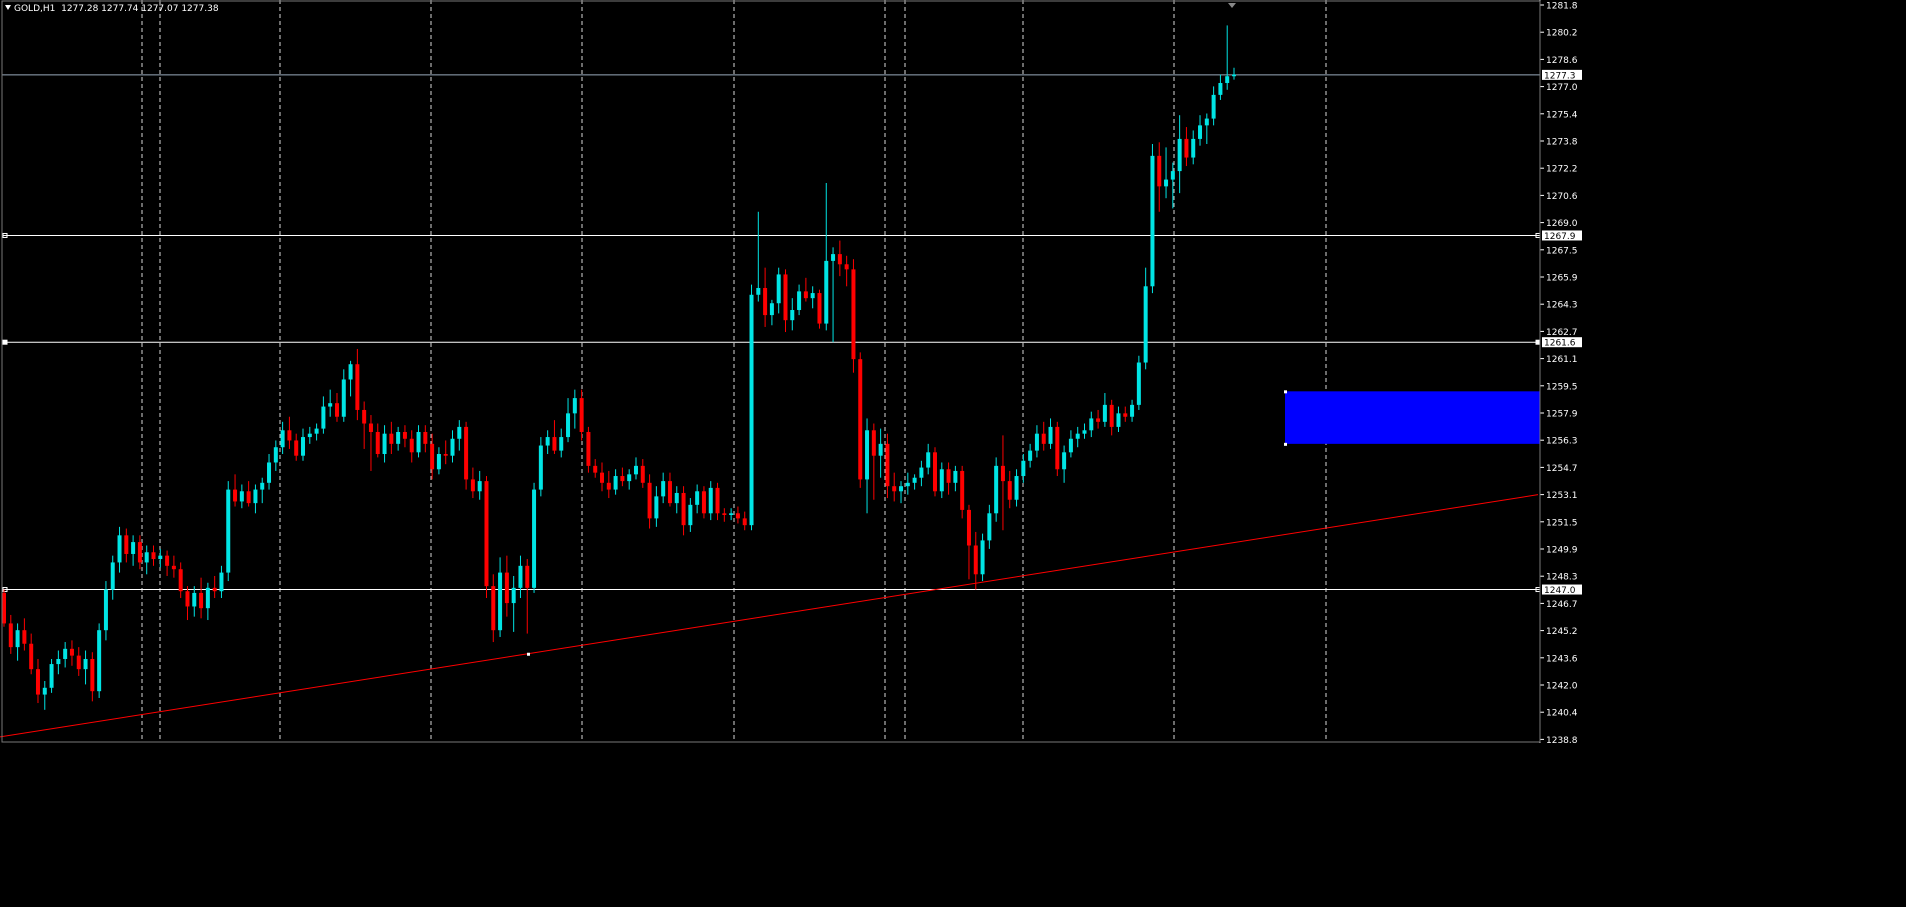 This screenshot has width=1906, height=907. Describe the element at coordinates (1560, 591) in the screenshot. I see `price-tag-label: 1247.0` at that location.